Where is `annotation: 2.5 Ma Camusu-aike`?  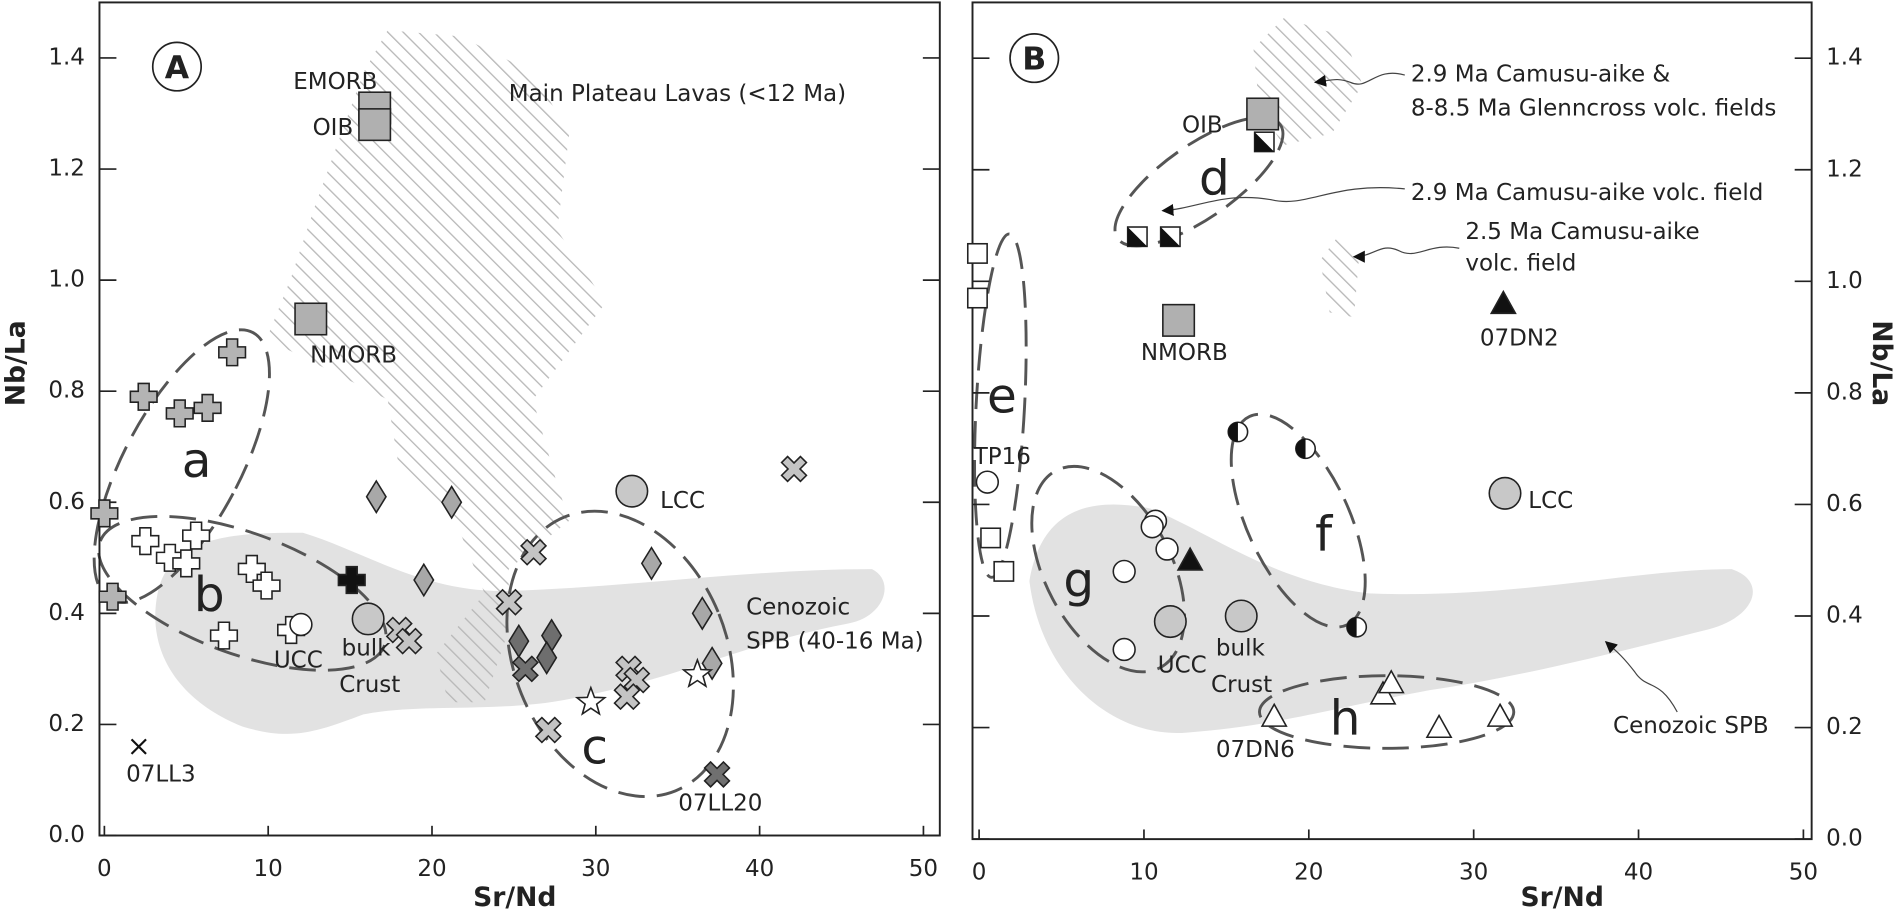 annotation: 2.5 Ma Camusu-aike is located at coordinates (1582, 232).